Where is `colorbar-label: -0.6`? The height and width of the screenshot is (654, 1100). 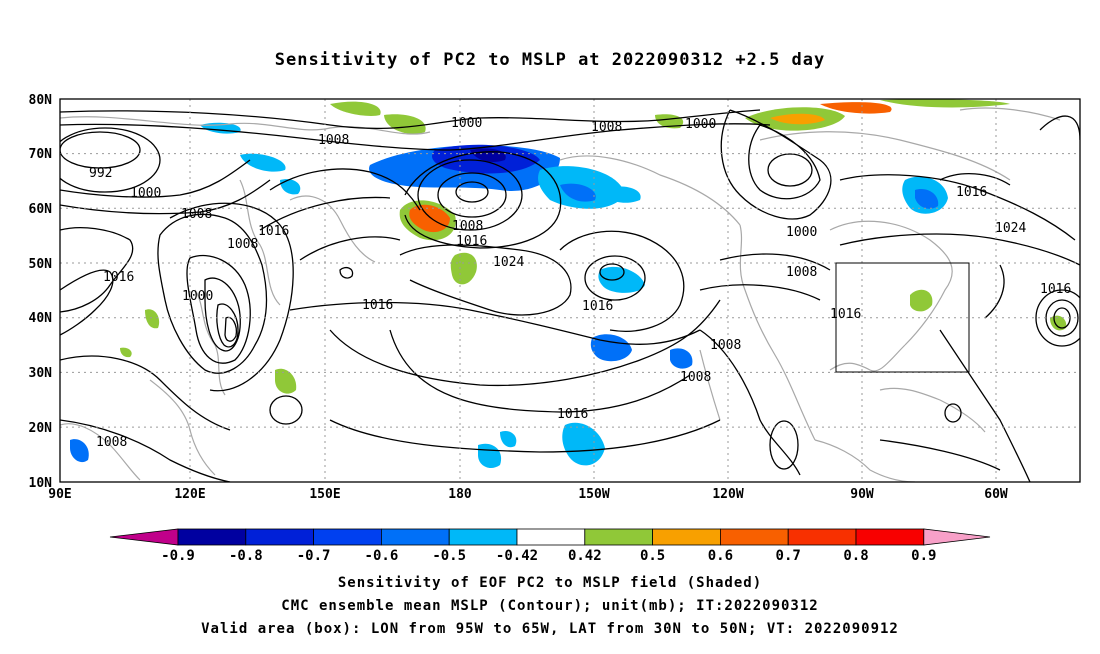
colorbar-label: -0.6 is located at coordinates (382, 556).